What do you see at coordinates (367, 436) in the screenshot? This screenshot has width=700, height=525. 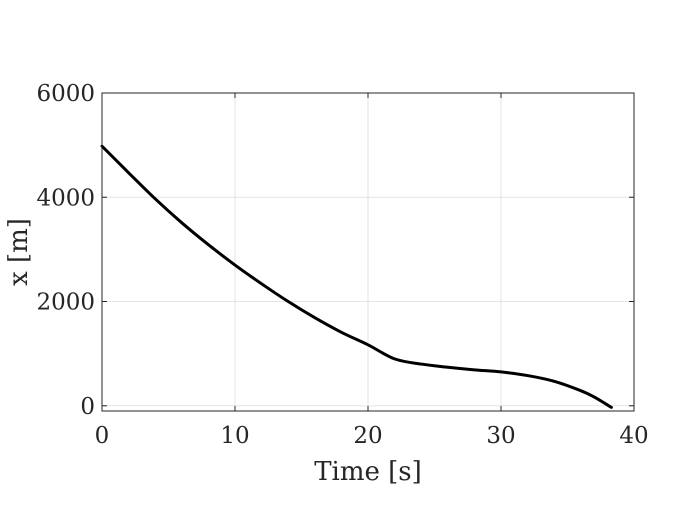 I see `x-tick-label: 20` at bounding box center [367, 436].